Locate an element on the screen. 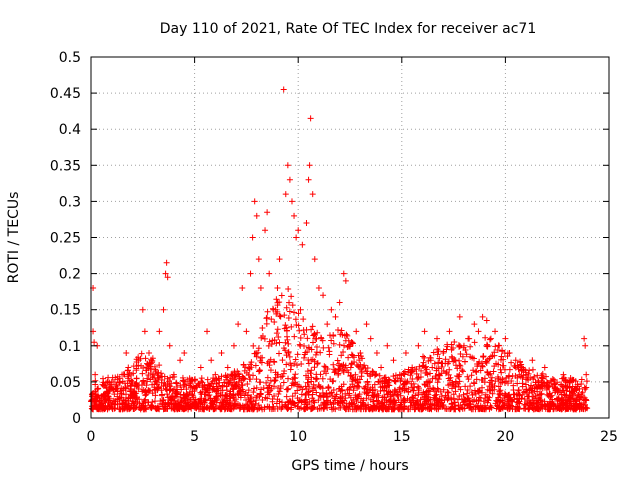 Image resolution: width=640 pixels, height=480 pixels. y-tick-label: 0.35 is located at coordinates (65, 166).